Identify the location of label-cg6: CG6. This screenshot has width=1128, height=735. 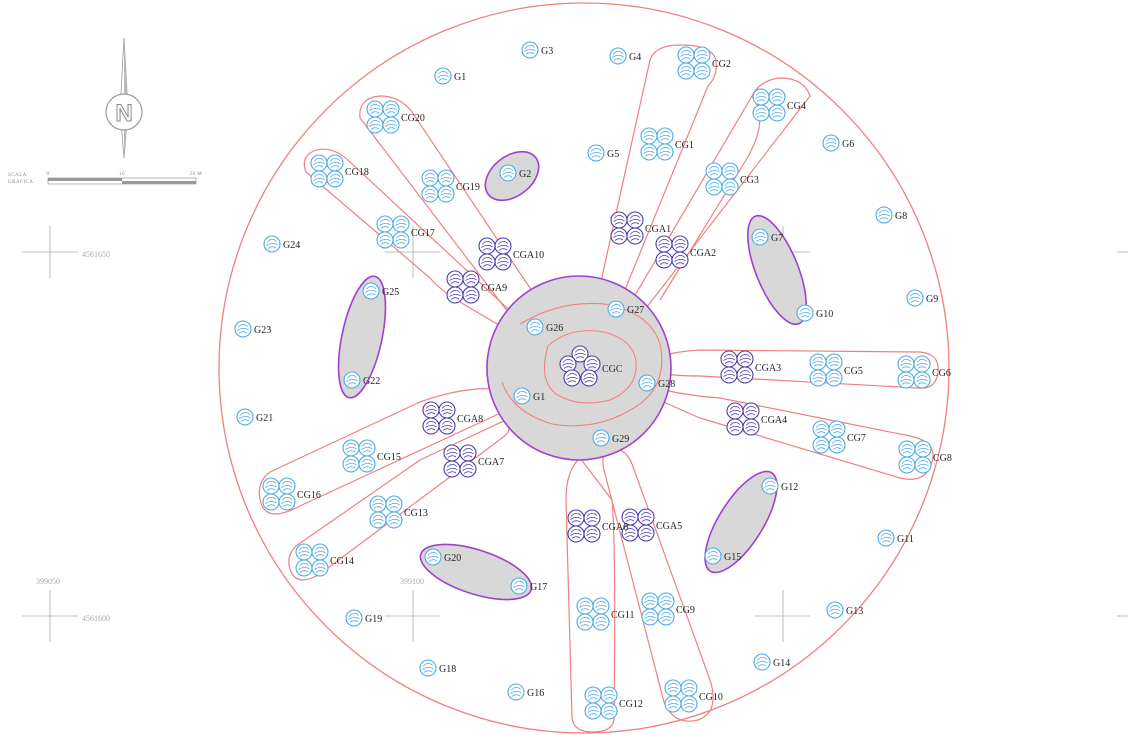
(941, 373).